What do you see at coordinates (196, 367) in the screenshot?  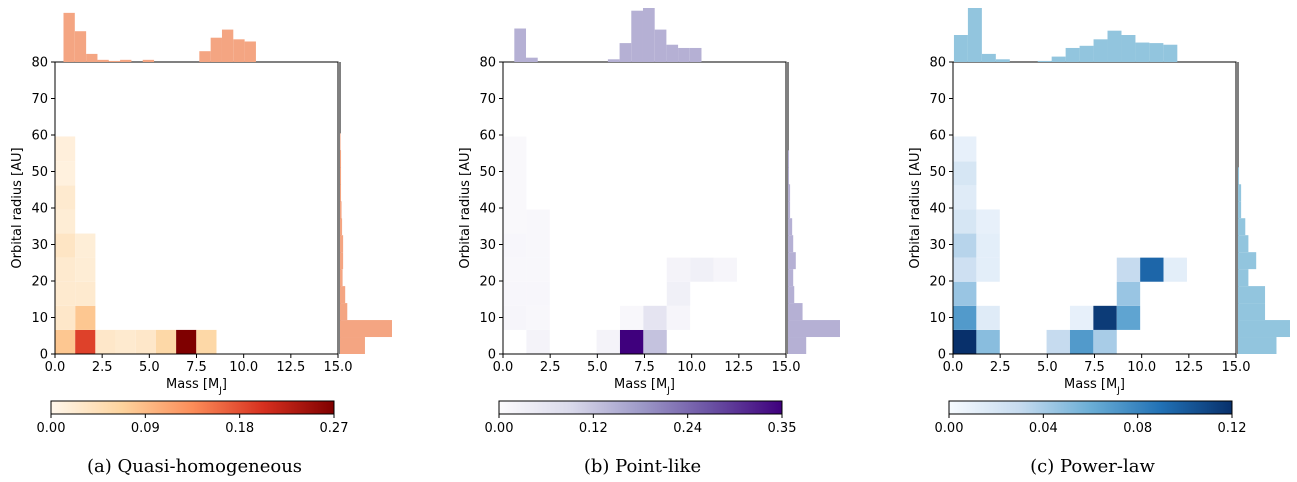 I see `x-tick-label: 7.5` at bounding box center [196, 367].